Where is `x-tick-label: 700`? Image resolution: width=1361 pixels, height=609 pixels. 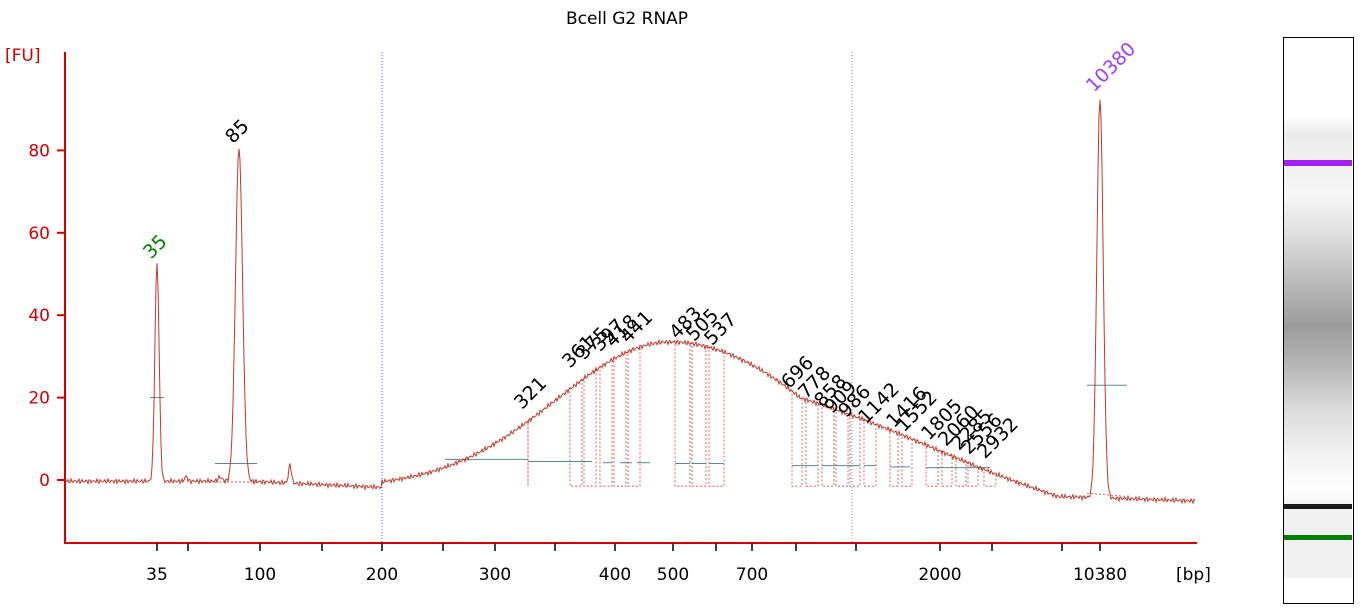
x-tick-label: 700 is located at coordinates (752, 575).